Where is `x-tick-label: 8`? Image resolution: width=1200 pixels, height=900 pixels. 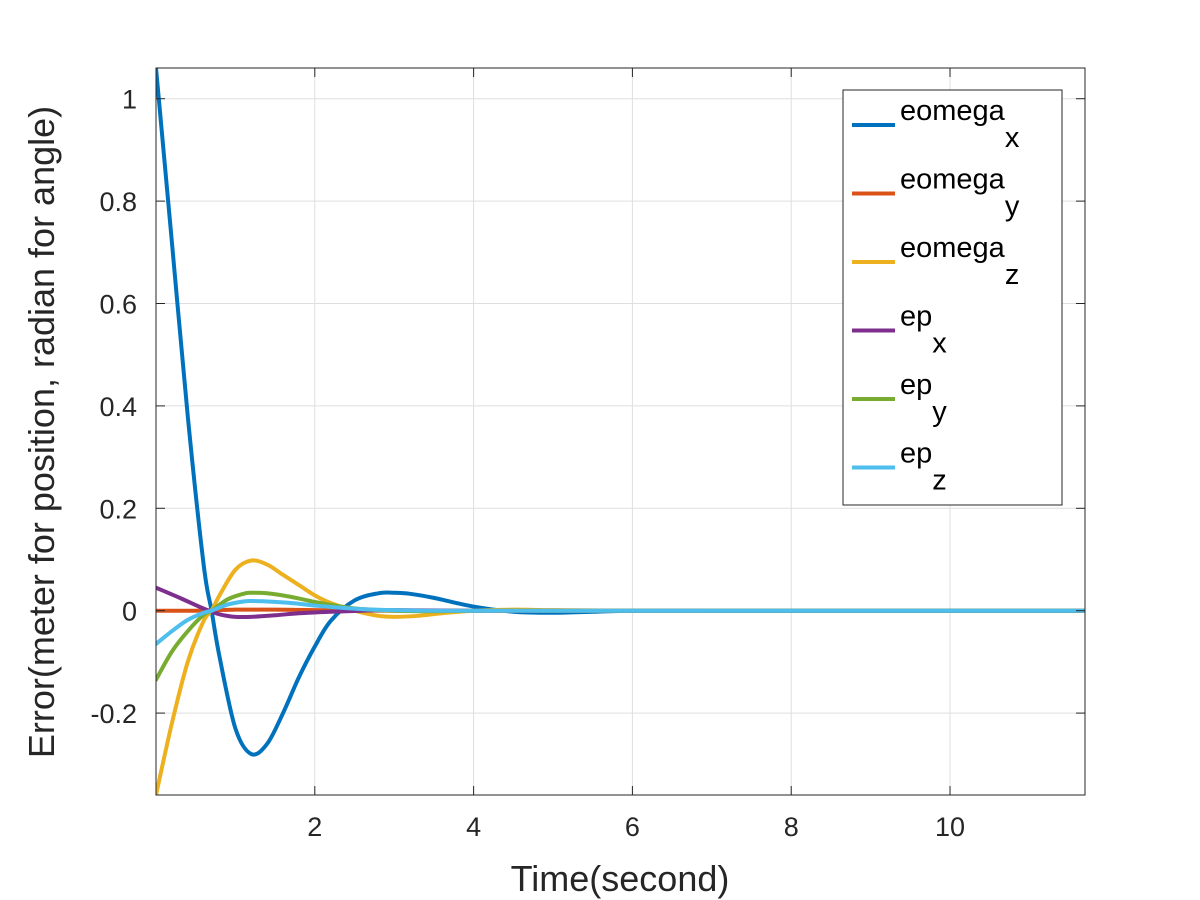
x-tick-label: 8 is located at coordinates (791, 827).